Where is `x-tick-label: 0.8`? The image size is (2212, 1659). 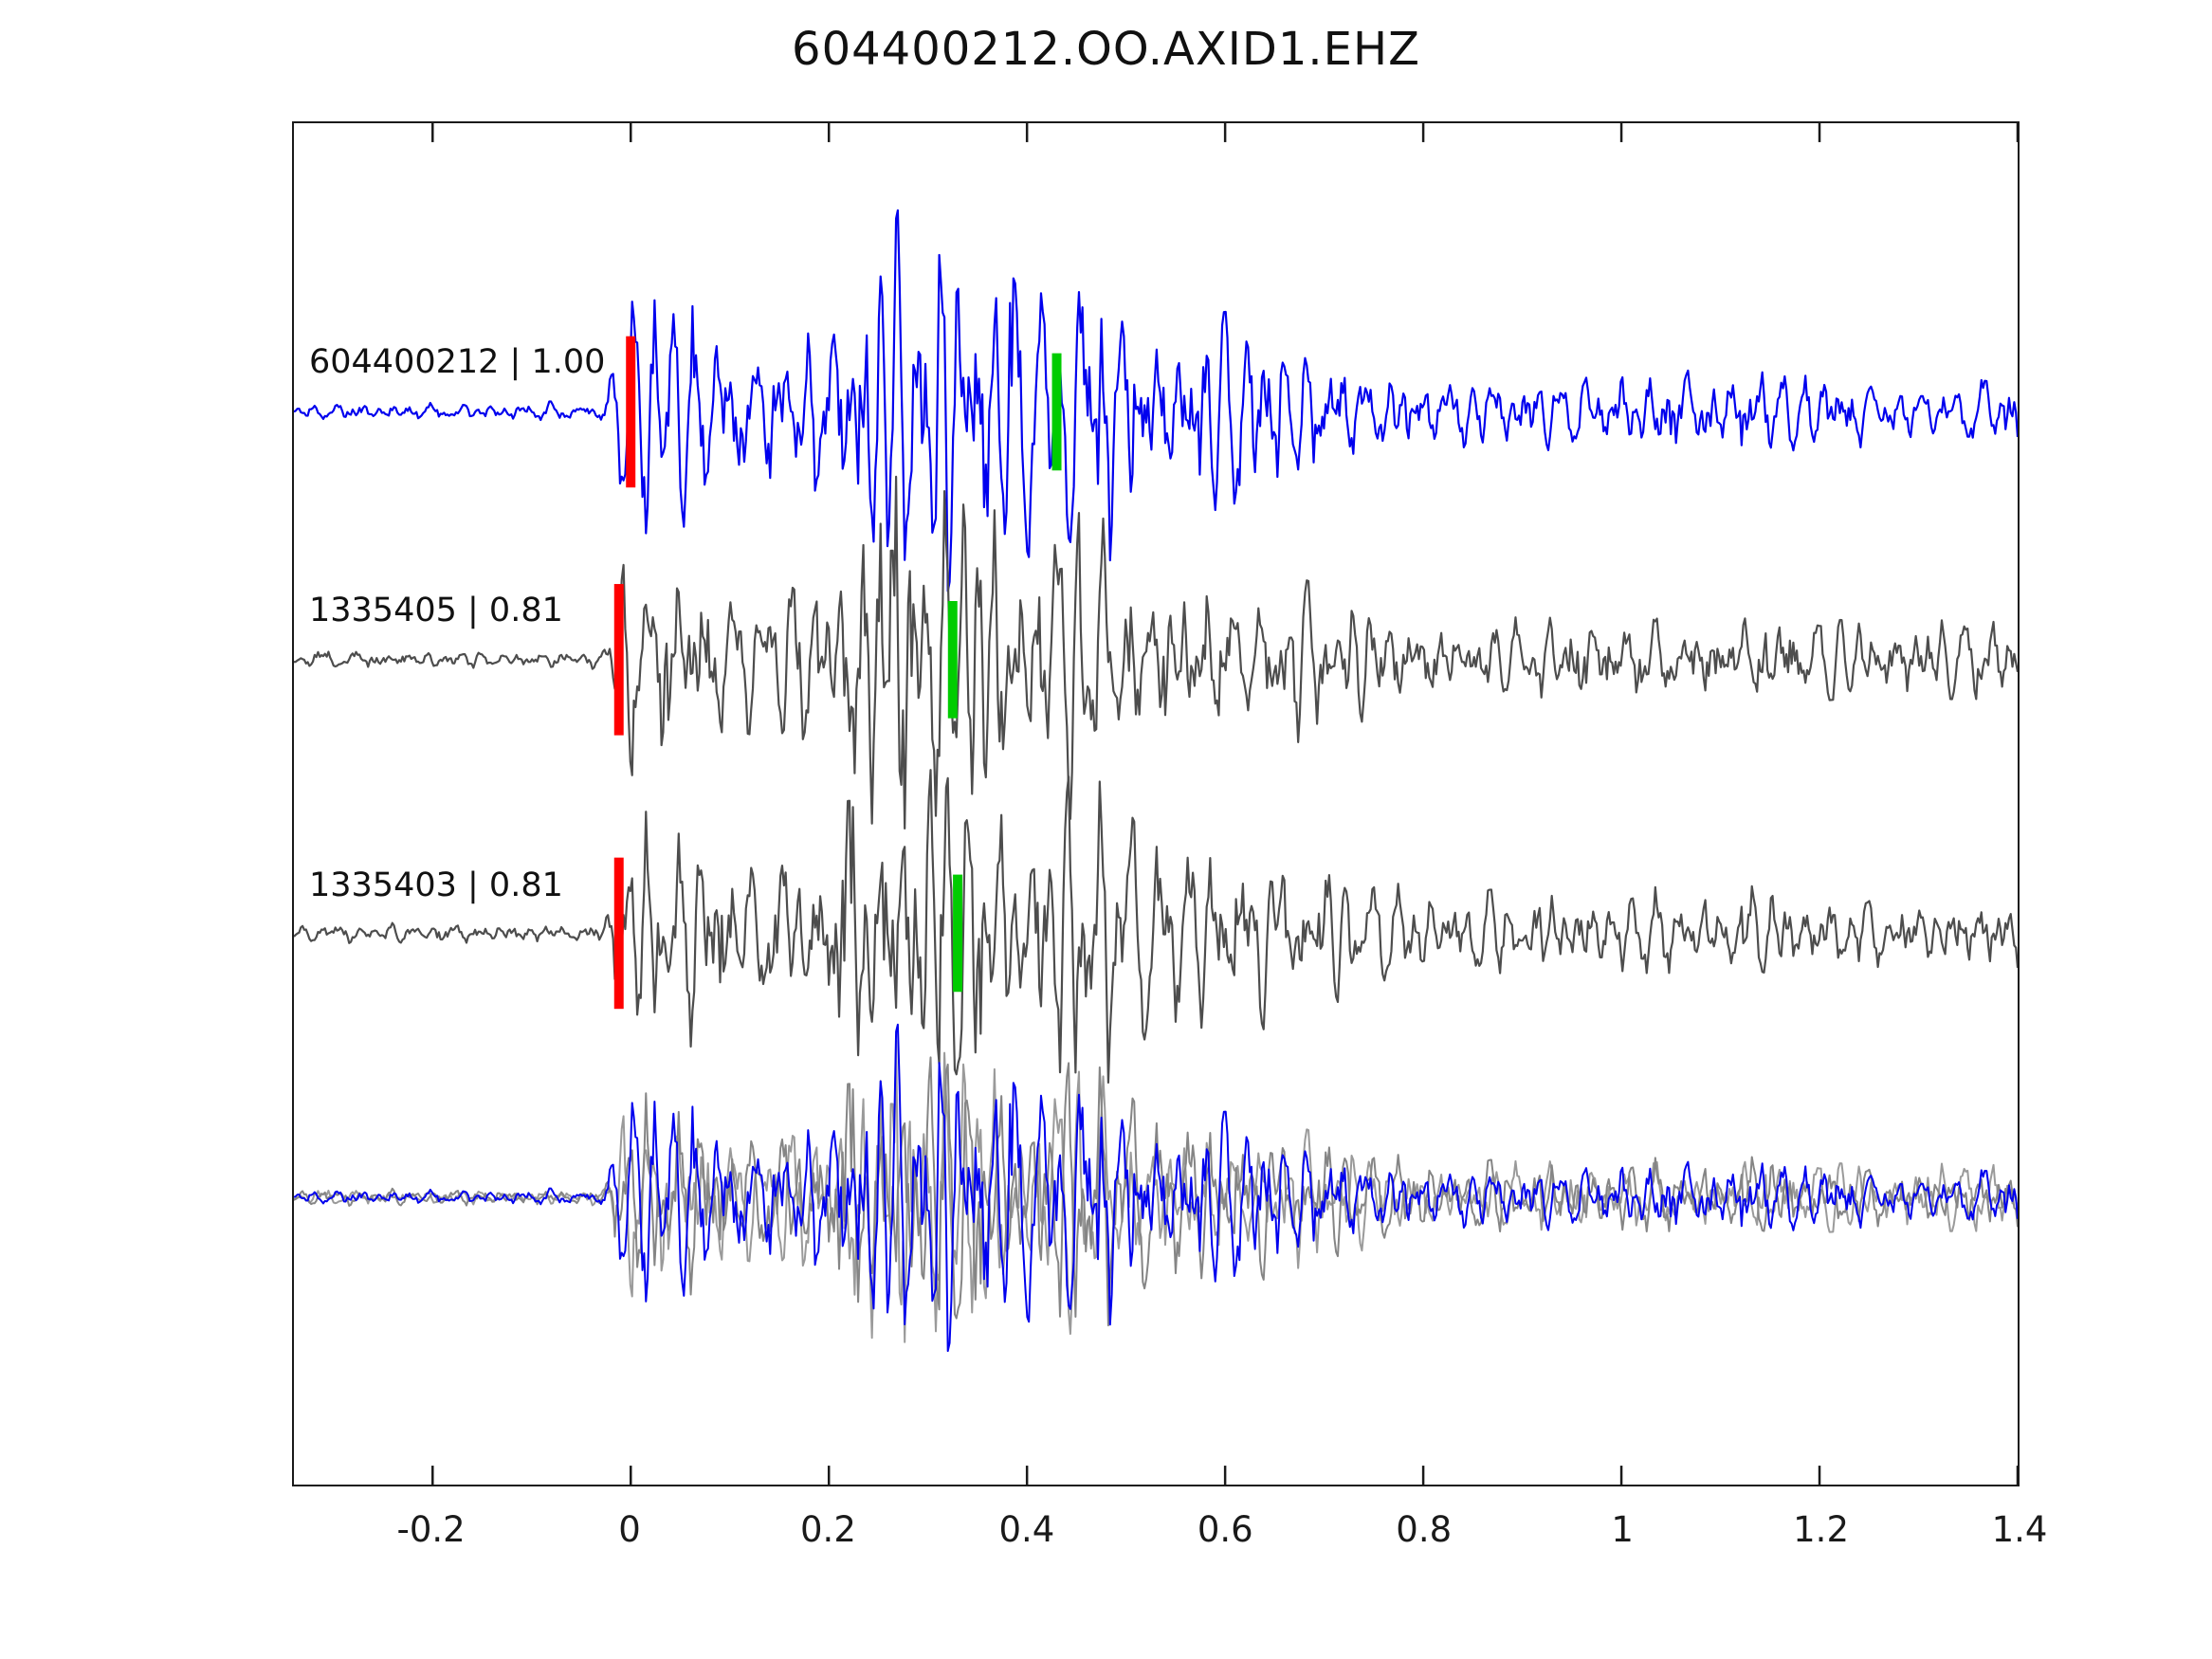 x-tick-label: 0.8 is located at coordinates (1424, 1529).